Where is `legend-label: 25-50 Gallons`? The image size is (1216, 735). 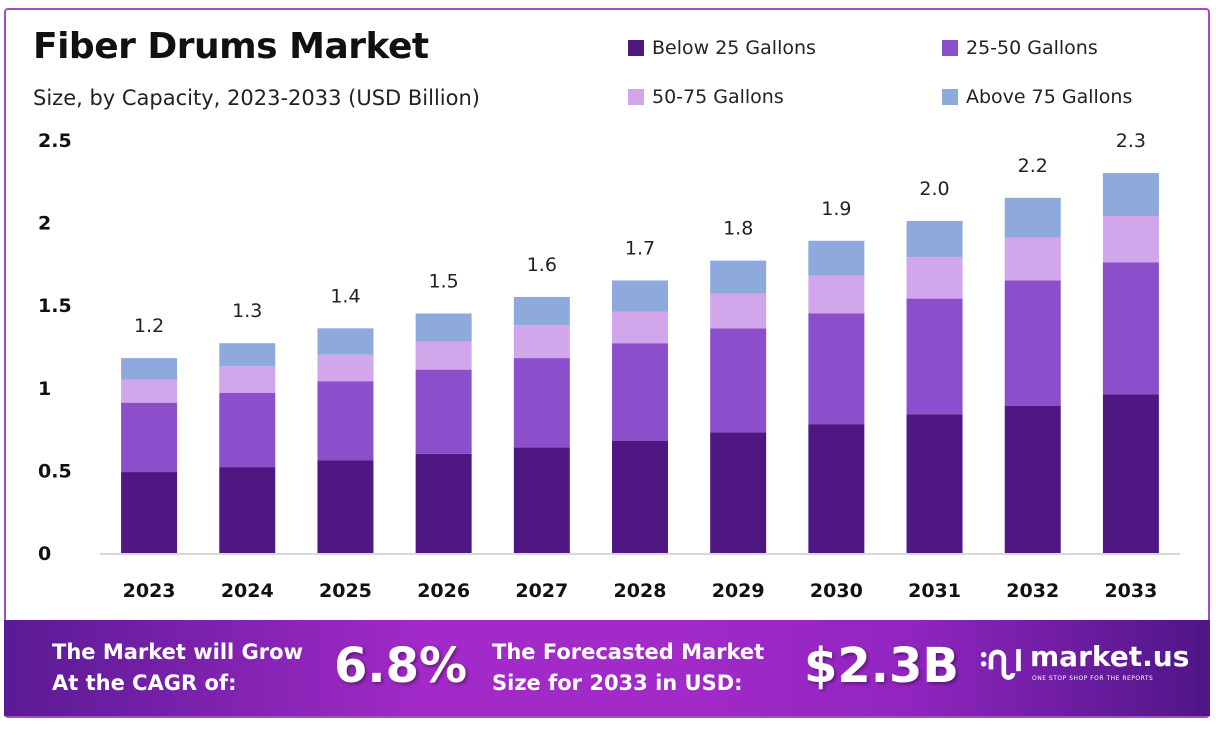 legend-label: 25-50 Gallons is located at coordinates (1032, 48).